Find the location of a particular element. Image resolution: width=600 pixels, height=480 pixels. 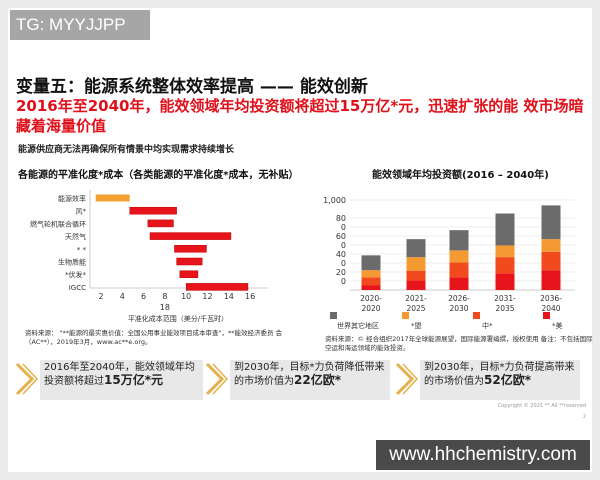

takeaway-text: 2016年至2040年，能效领域年均投资额将超过 is located at coordinates (119, 374).